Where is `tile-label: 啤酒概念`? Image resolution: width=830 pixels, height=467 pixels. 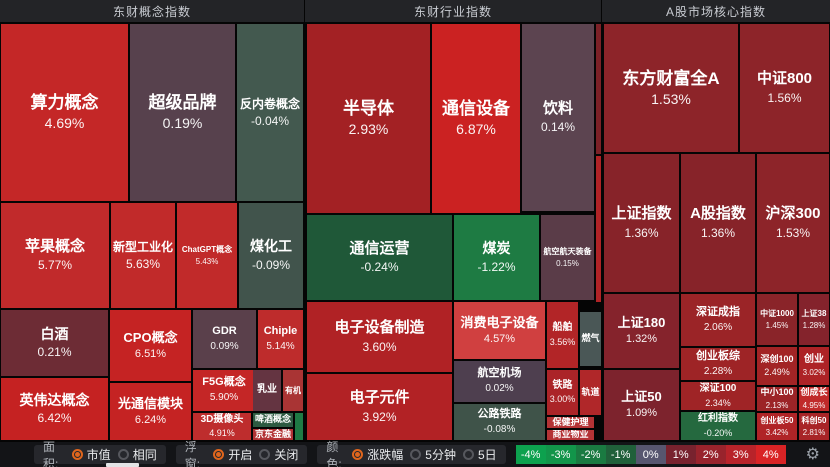 tile-label: 啤酒概念 is located at coordinates (272, 419).